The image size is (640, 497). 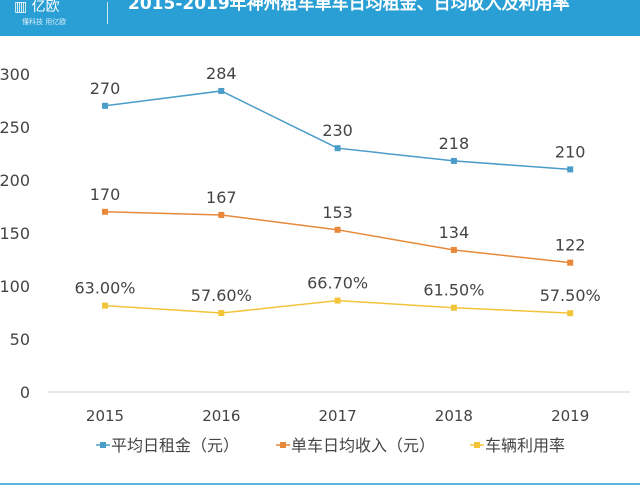 I want to click on data-label: 66.70%, so click(x=337, y=283).